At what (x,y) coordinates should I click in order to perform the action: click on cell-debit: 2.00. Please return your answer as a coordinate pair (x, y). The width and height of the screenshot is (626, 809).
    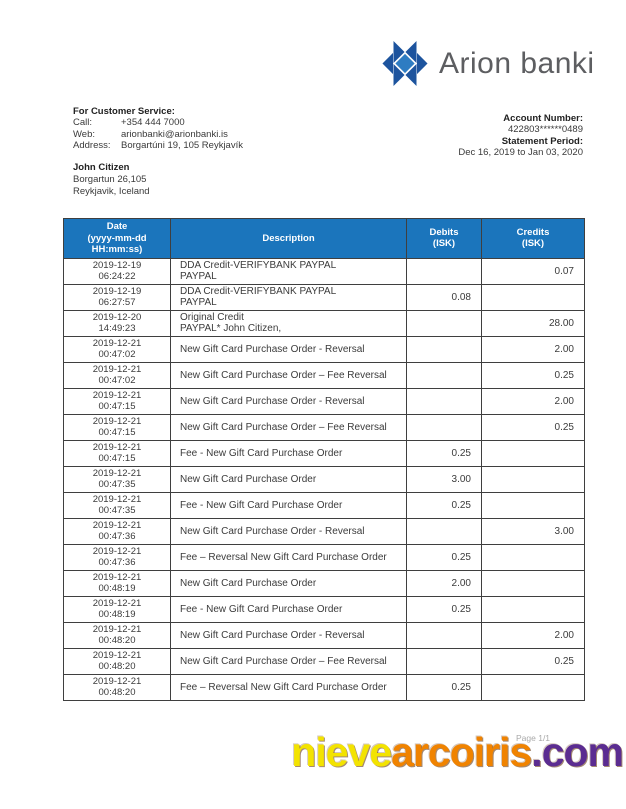
    Looking at the image, I should click on (444, 583).